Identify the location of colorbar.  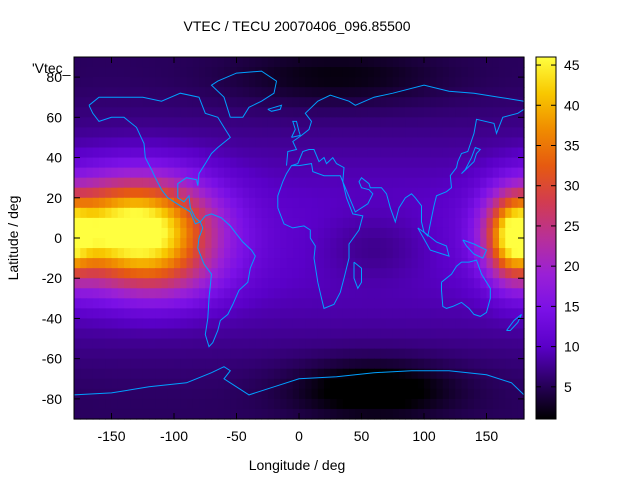
(546, 238).